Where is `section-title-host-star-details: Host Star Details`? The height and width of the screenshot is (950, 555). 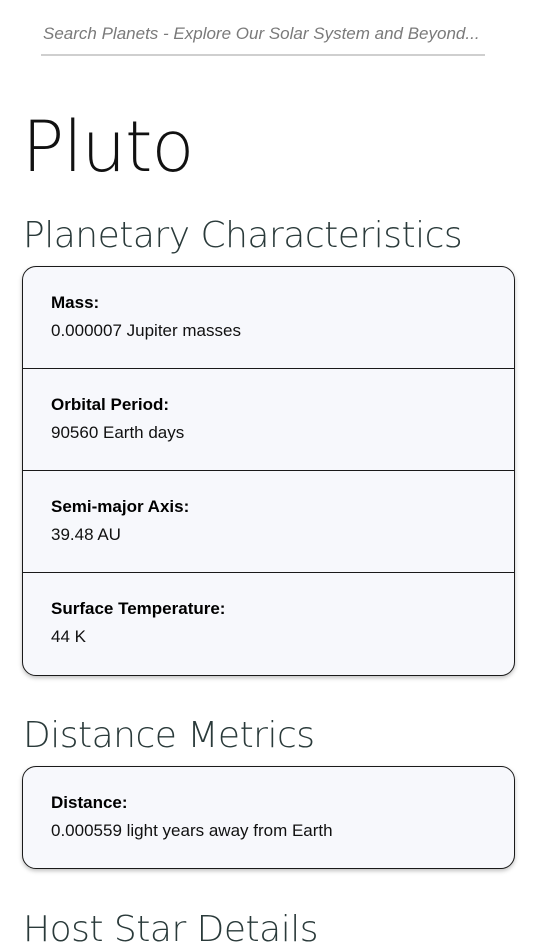
section-title-host-star-details: Host Star Details is located at coordinates (171, 929).